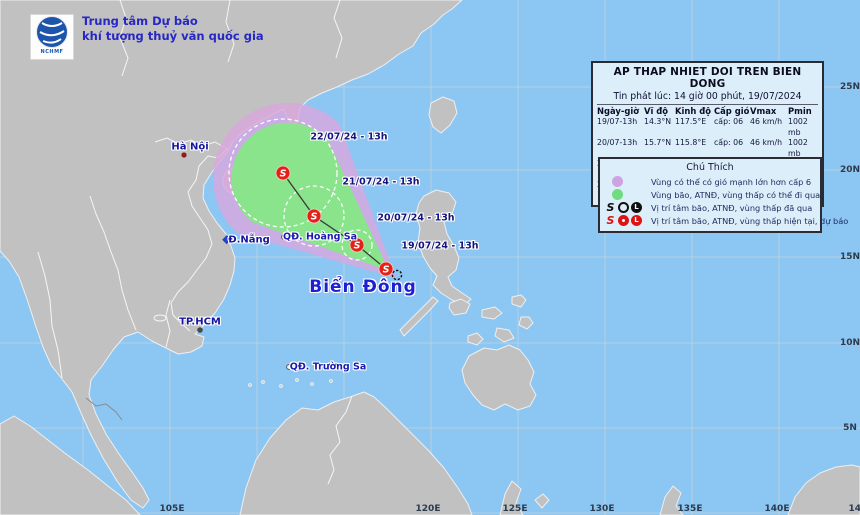 Image resolution: width=860 pixels, height=515 pixels. I want to click on plum-circle-icon, so click(628, 181).